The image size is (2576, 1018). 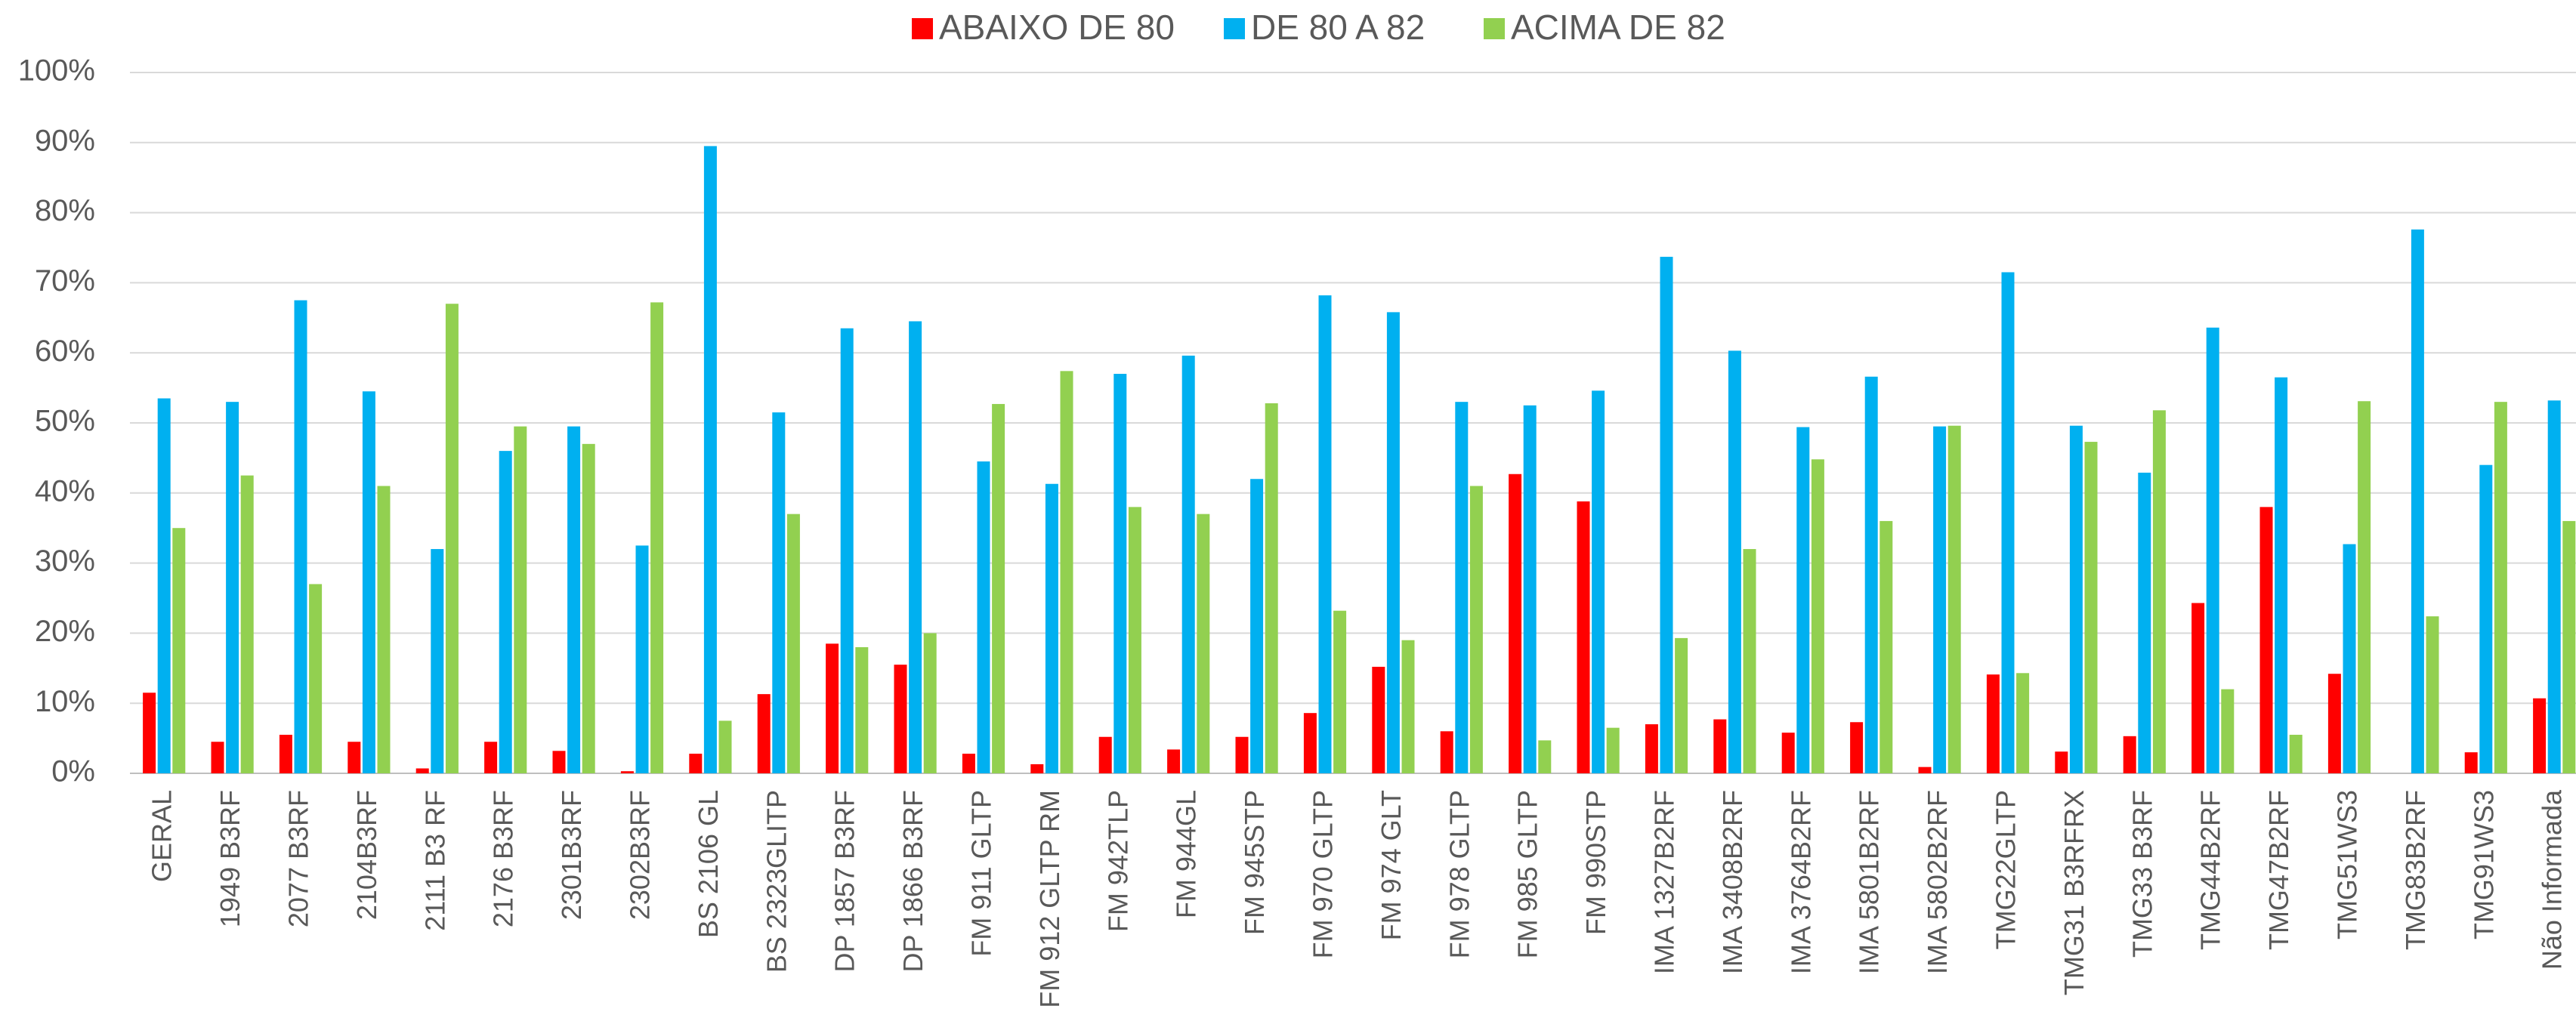 What do you see at coordinates (1595, 863) in the screenshot?
I see `x-tick-label: FM 990STP` at bounding box center [1595, 863].